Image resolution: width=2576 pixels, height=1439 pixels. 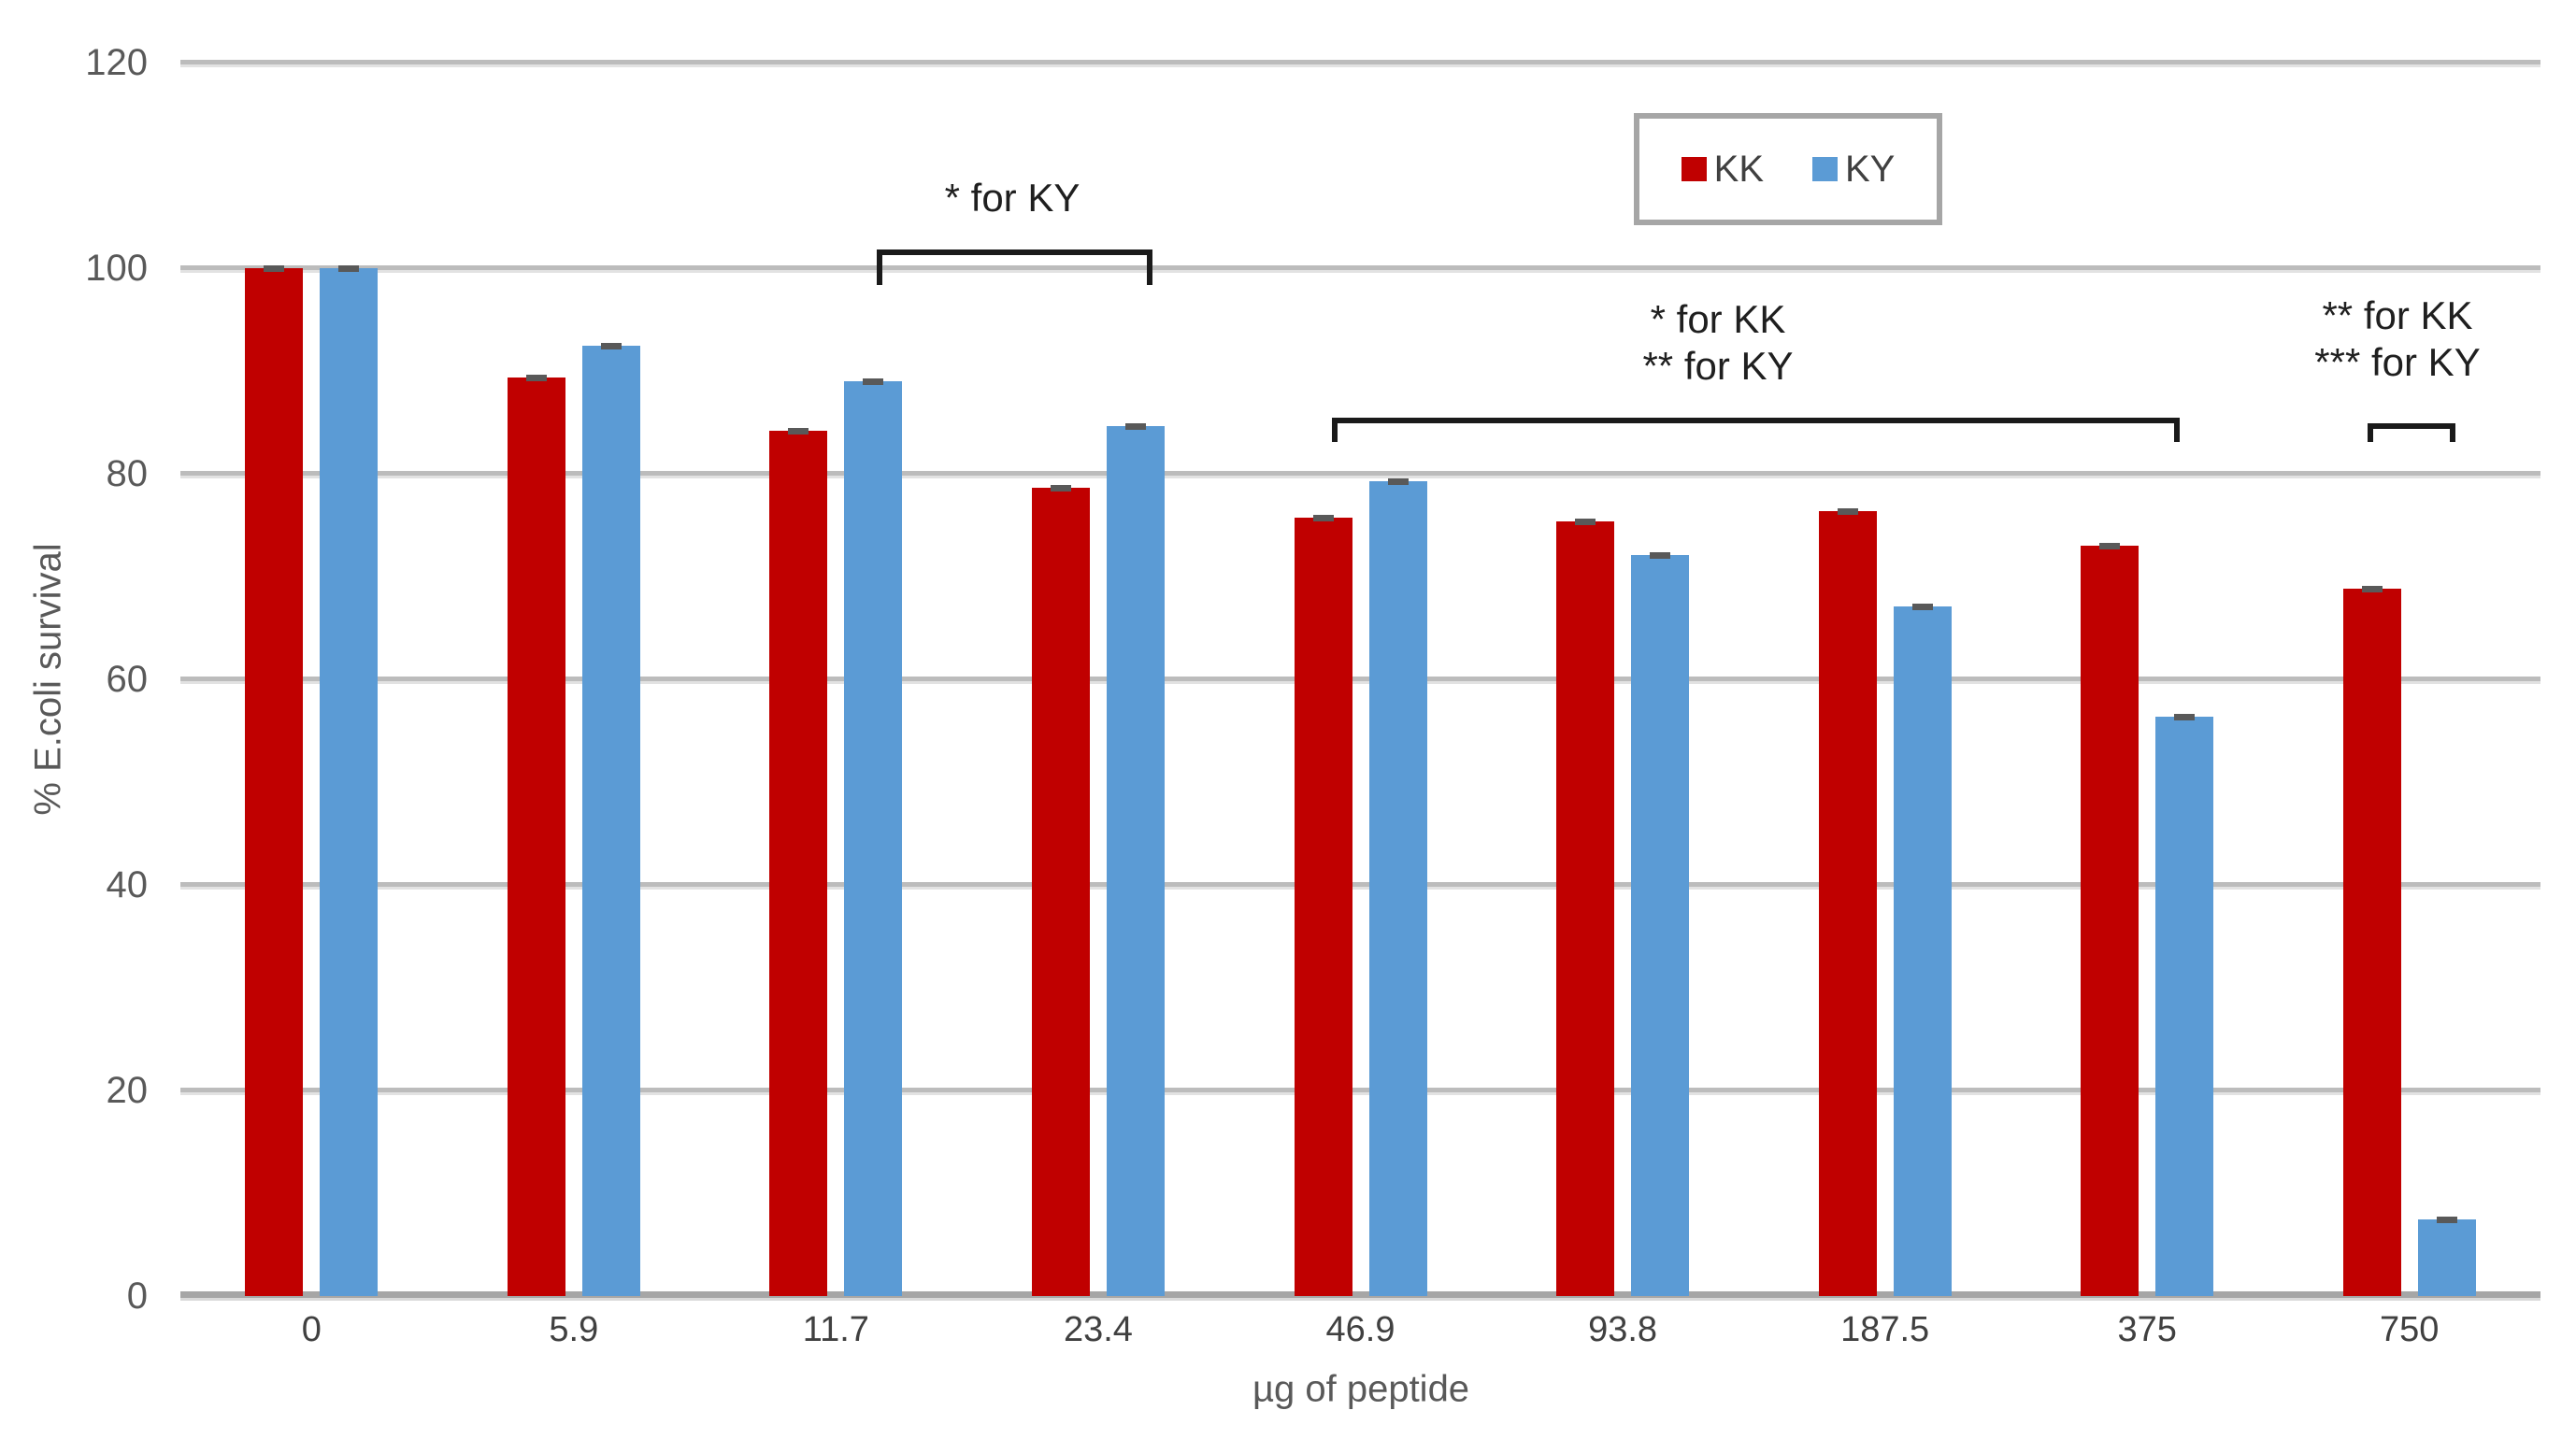 What do you see at coordinates (1922, 949) in the screenshot?
I see `bar-ky-187.5` at bounding box center [1922, 949].